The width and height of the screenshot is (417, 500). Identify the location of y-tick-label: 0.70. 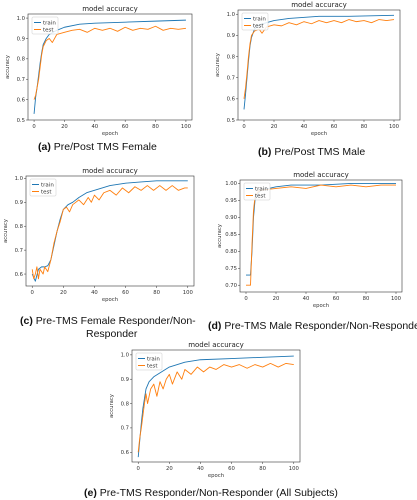
(231, 286).